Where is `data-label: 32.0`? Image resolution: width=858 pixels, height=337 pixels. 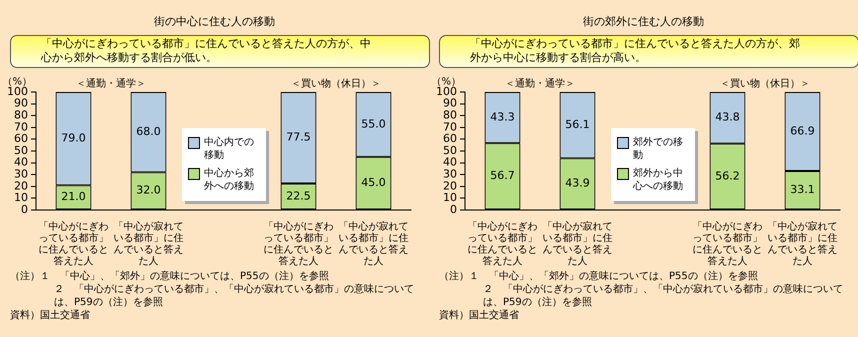
data-label: 32.0 is located at coordinates (148, 190).